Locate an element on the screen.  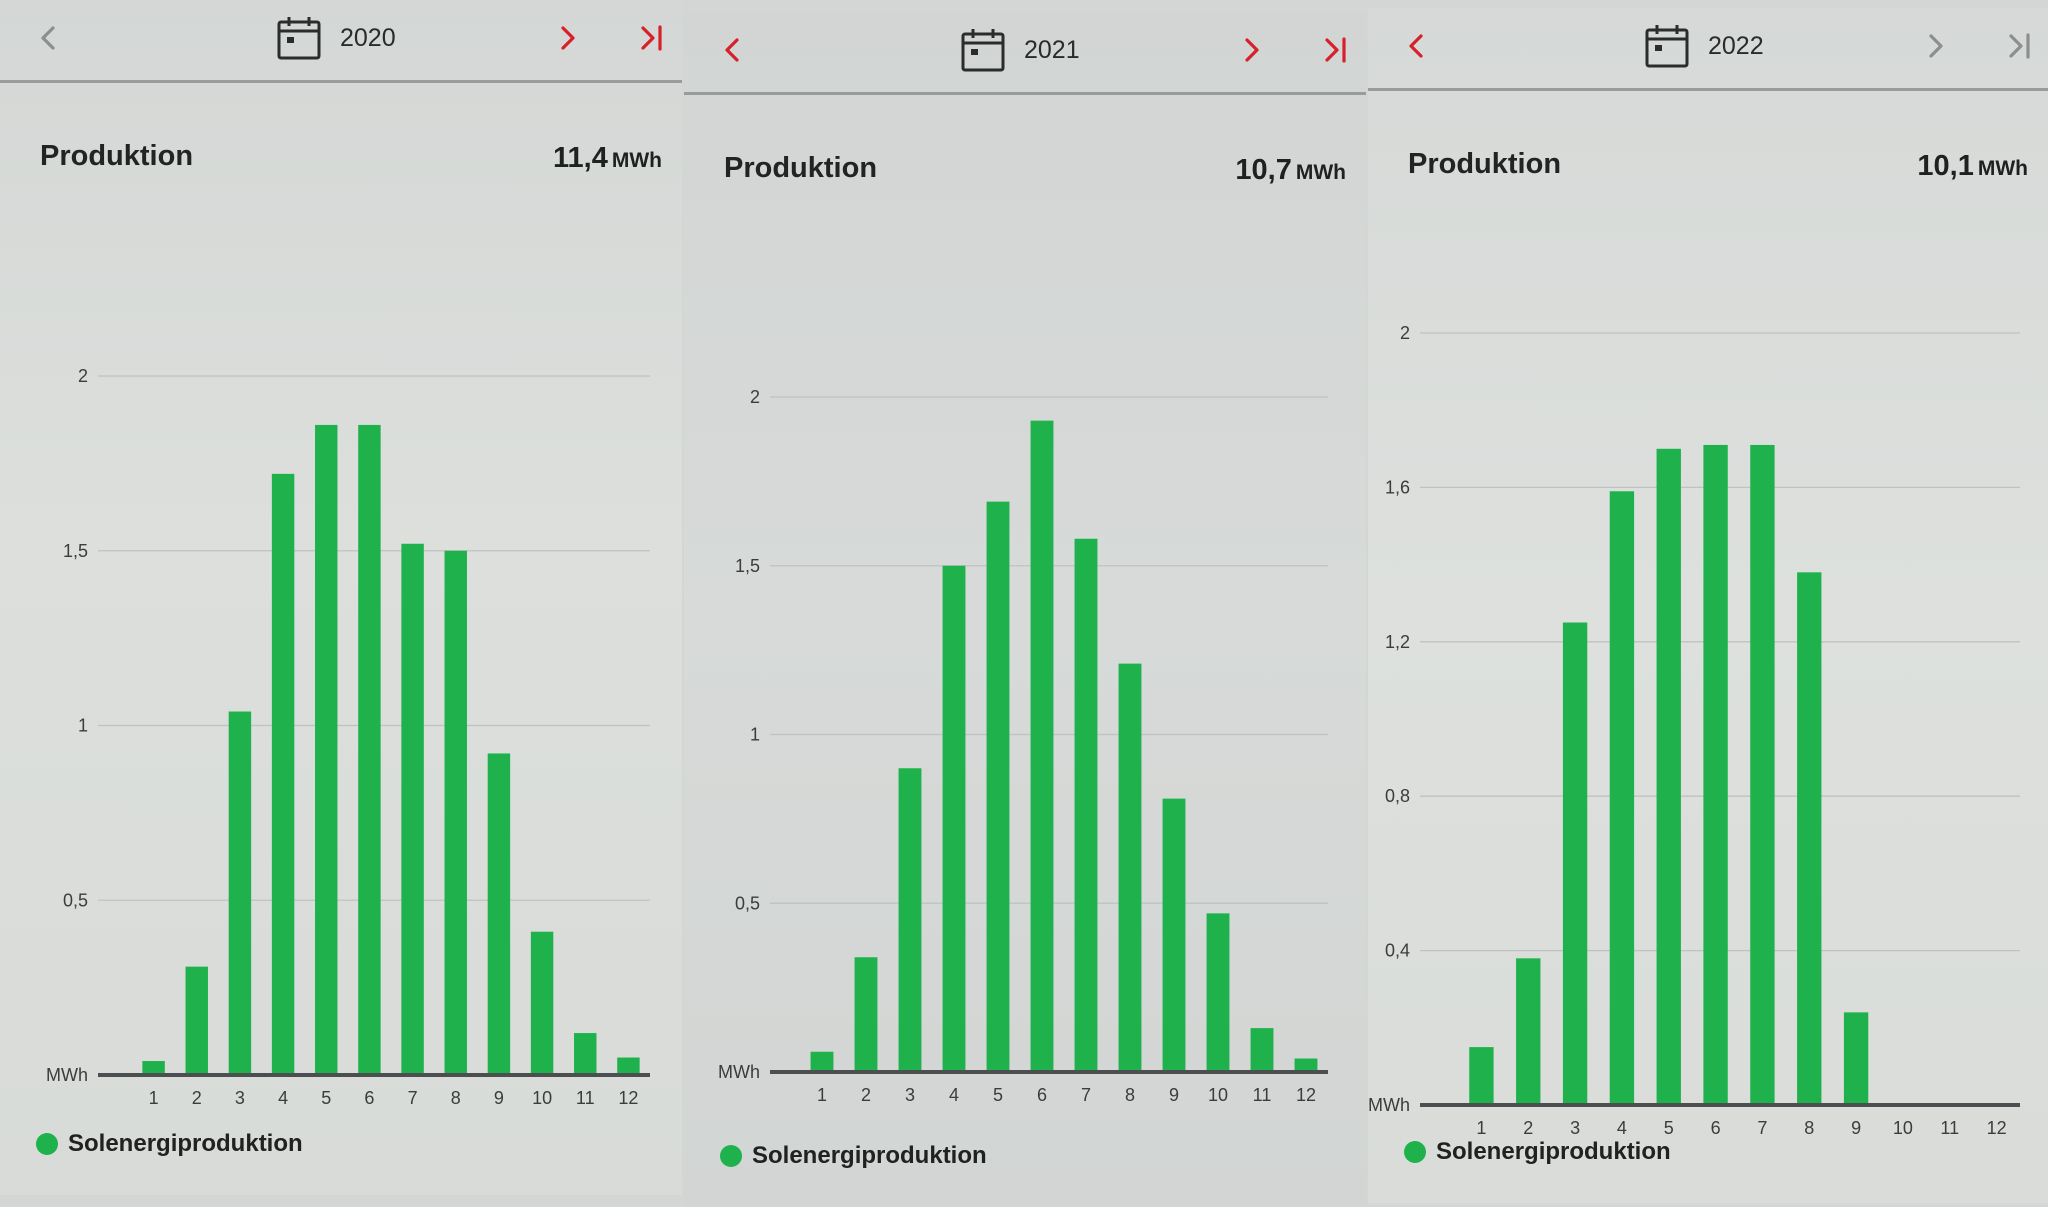
year-label: 2021 is located at coordinates (1052, 49).